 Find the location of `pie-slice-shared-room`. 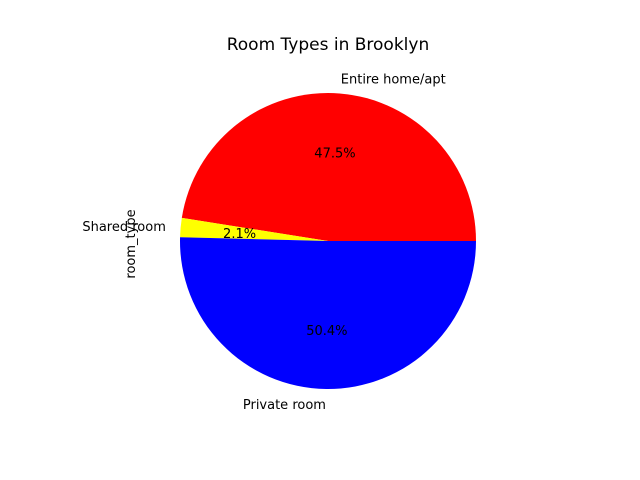

pie-slice-shared-room is located at coordinates (254, 229).